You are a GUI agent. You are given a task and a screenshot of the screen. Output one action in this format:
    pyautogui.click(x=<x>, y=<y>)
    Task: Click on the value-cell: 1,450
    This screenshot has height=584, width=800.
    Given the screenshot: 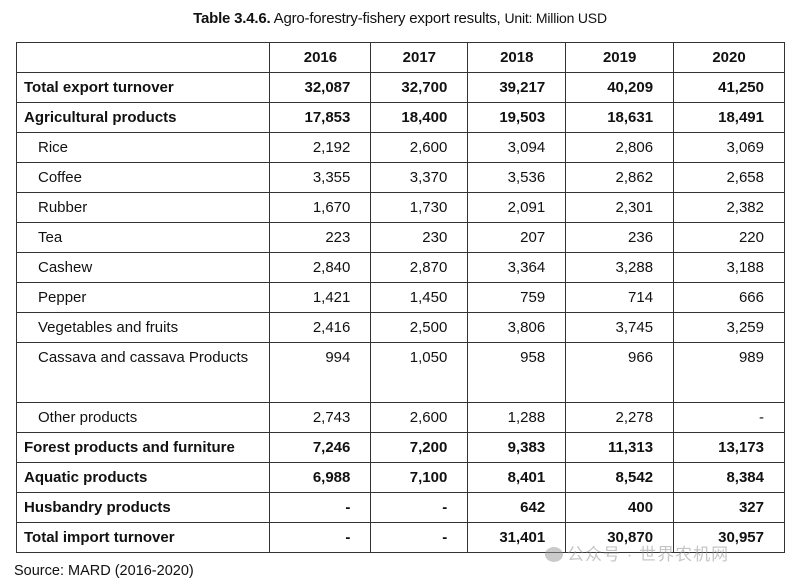 What is the action you would take?
    pyautogui.click(x=419, y=297)
    